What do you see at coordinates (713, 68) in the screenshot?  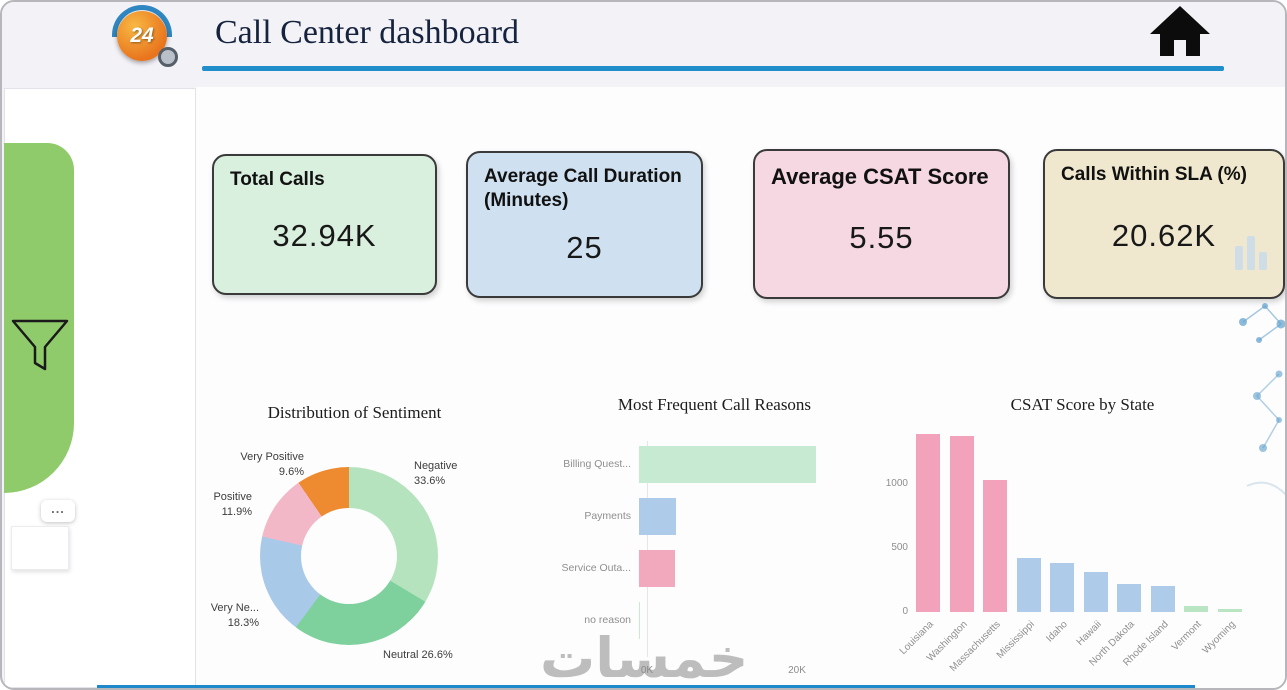 I see `header-underline` at bounding box center [713, 68].